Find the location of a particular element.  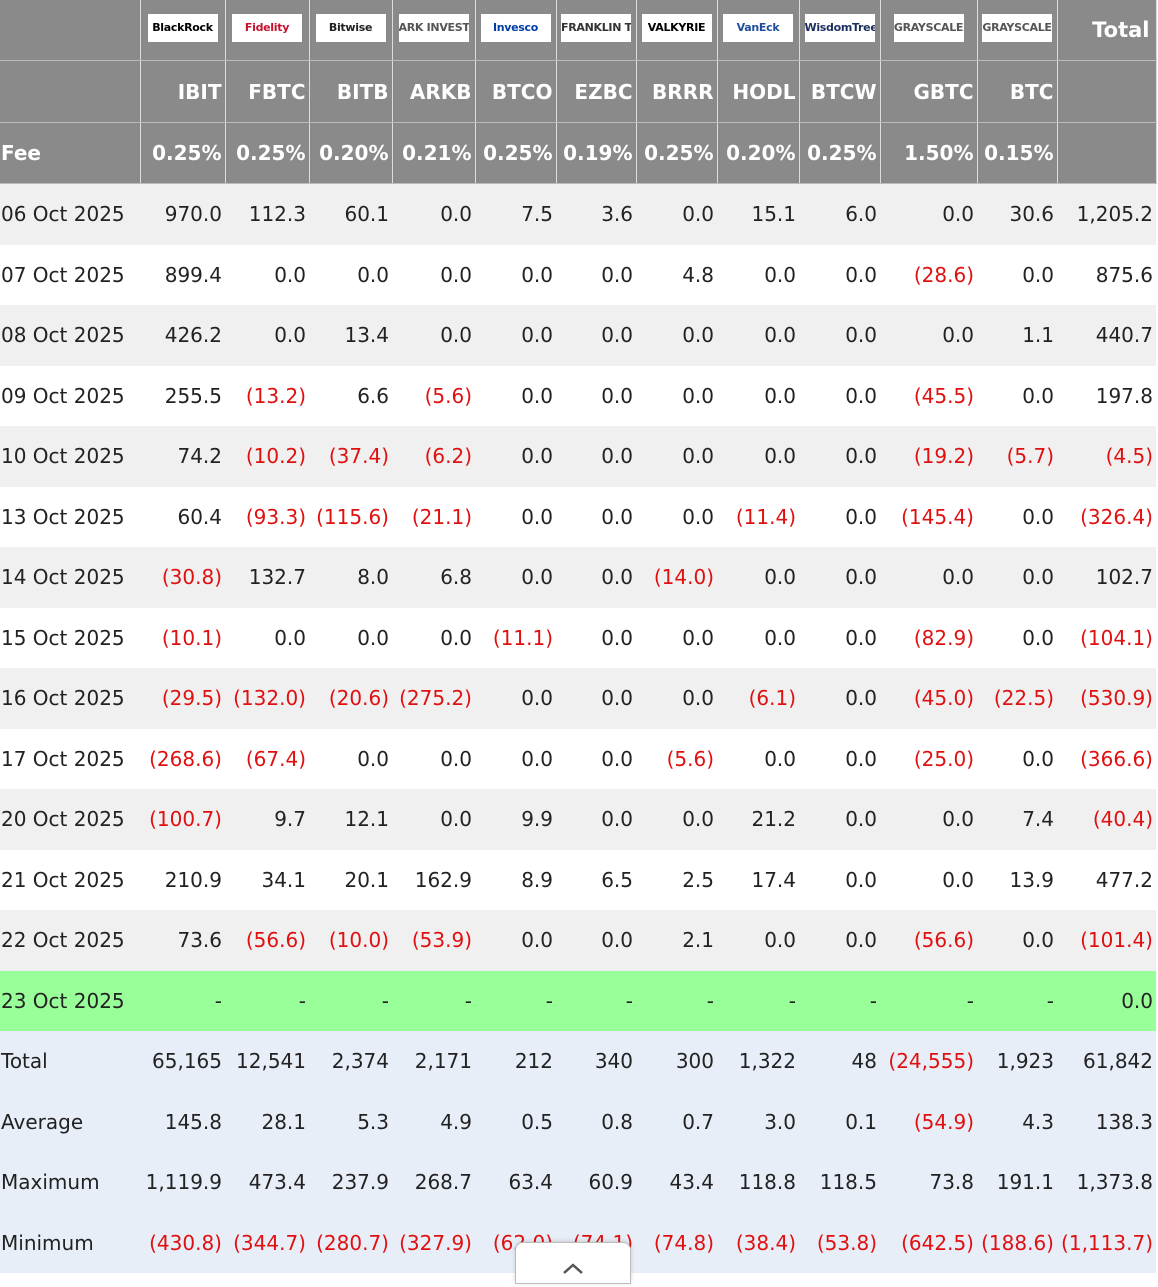

summary-value: (430.8) is located at coordinates (182, 1242).